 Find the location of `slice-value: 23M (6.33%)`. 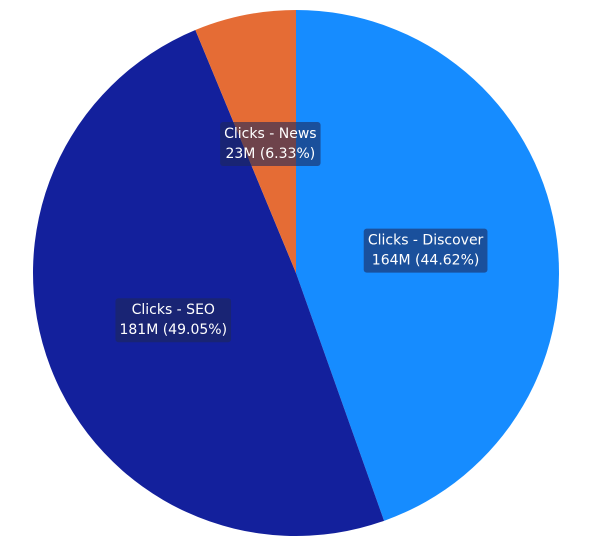

slice-value: 23M (6.33%) is located at coordinates (270, 154).